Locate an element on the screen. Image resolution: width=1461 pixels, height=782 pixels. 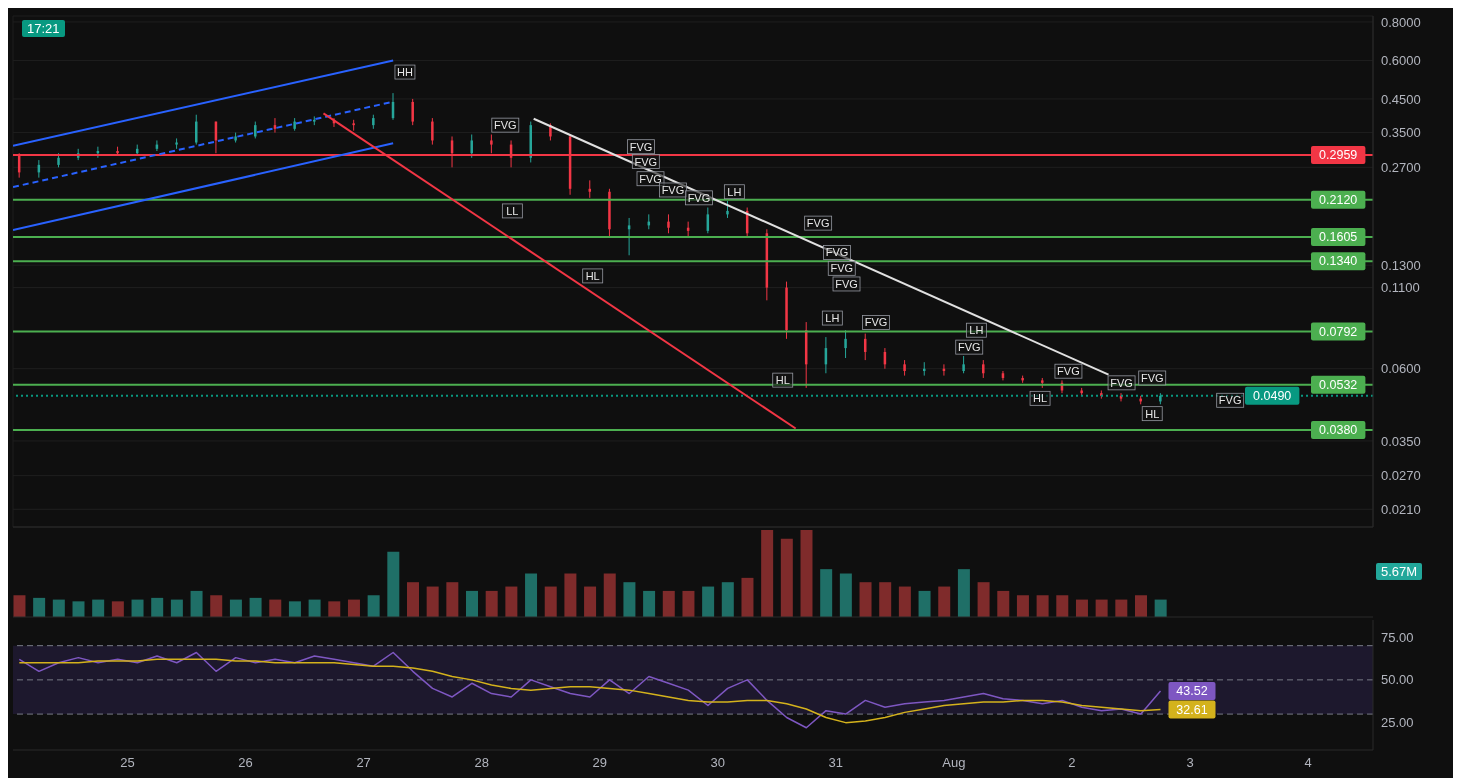
data-label: 32.61 is located at coordinates (1192, 709).